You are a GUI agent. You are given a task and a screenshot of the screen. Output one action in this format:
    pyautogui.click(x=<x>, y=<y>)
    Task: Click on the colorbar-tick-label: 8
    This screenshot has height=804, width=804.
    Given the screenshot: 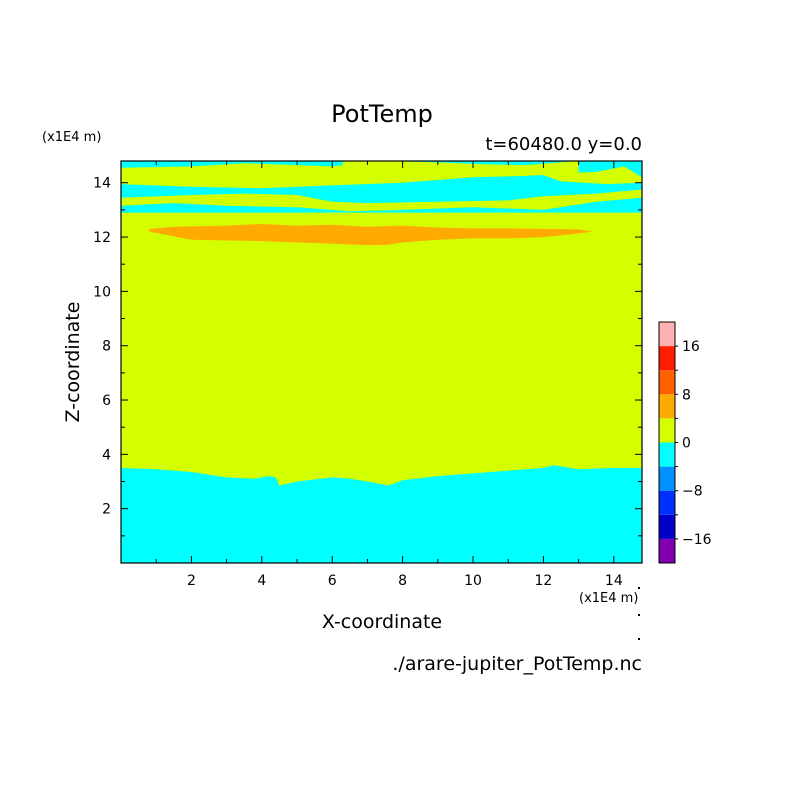 What is the action you would take?
    pyautogui.click(x=686, y=395)
    